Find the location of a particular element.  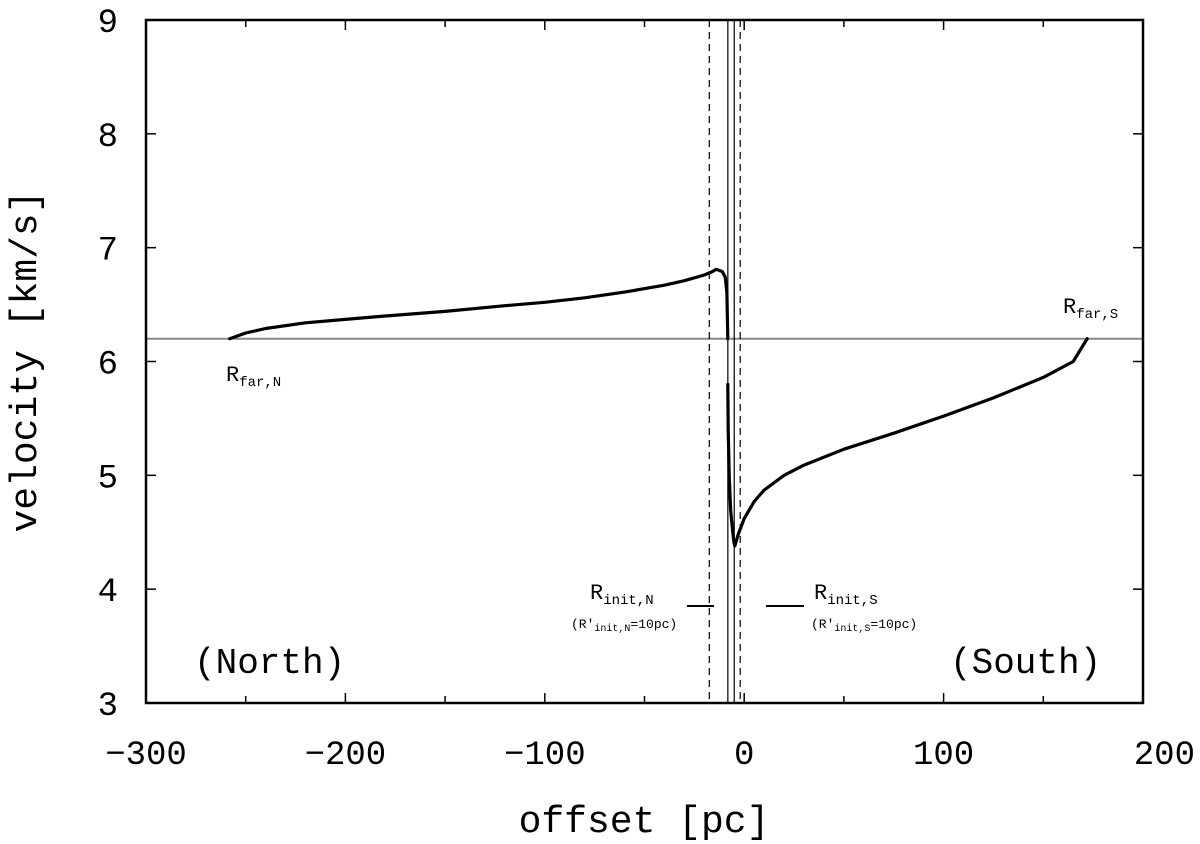

y-tick-label: 7 is located at coordinates (108, 252).